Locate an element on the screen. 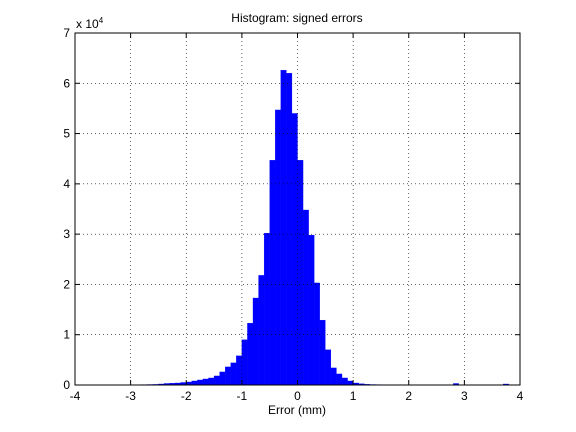  x-tick-label: 4 is located at coordinates (520, 396).